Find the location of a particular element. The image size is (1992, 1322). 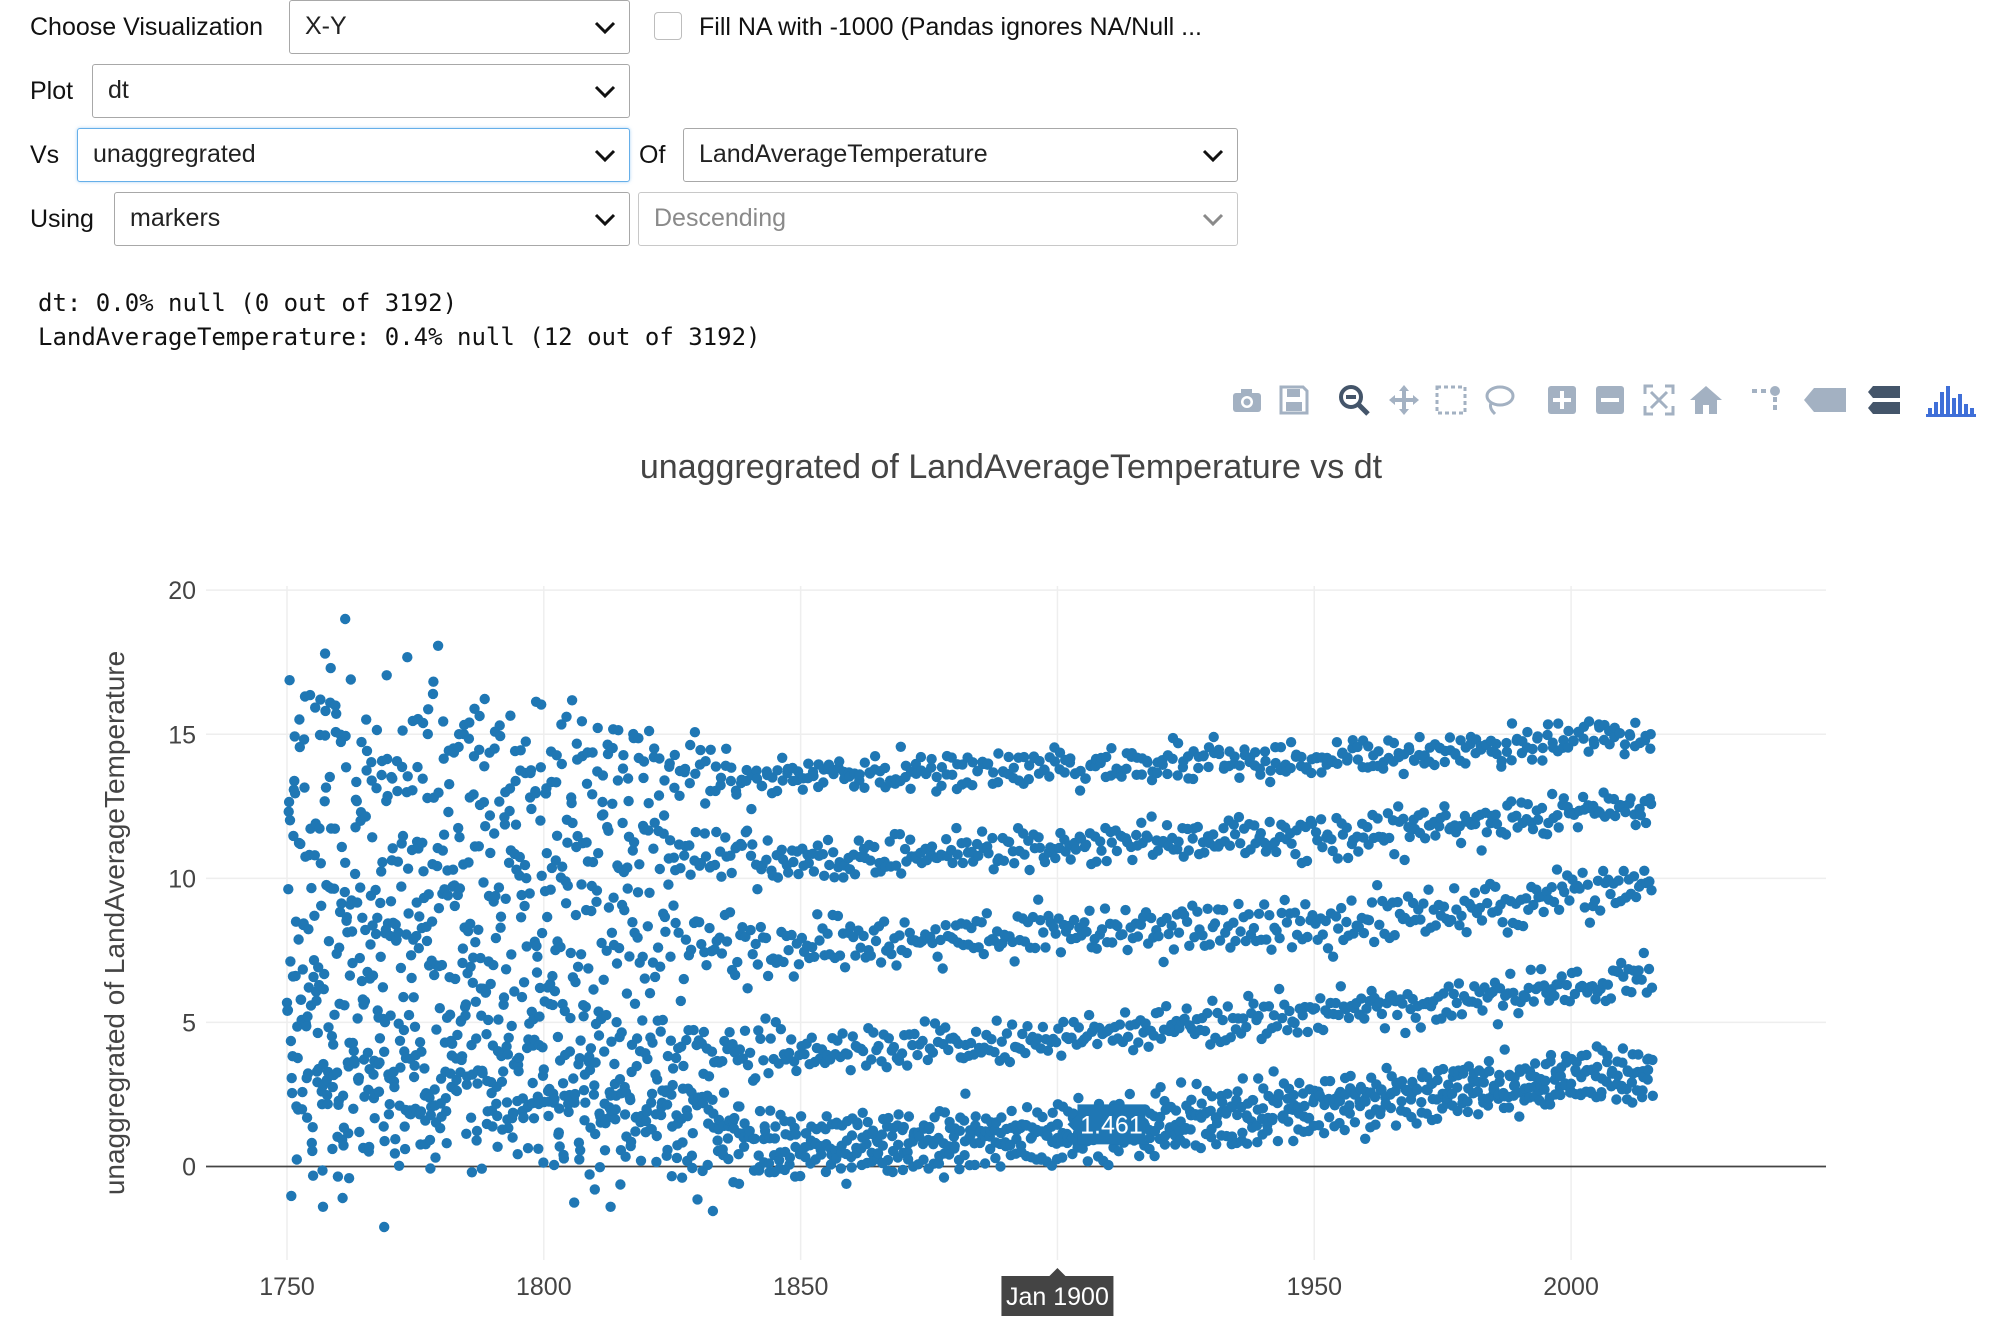

zoom-in-icon is located at coordinates (1562, 400).